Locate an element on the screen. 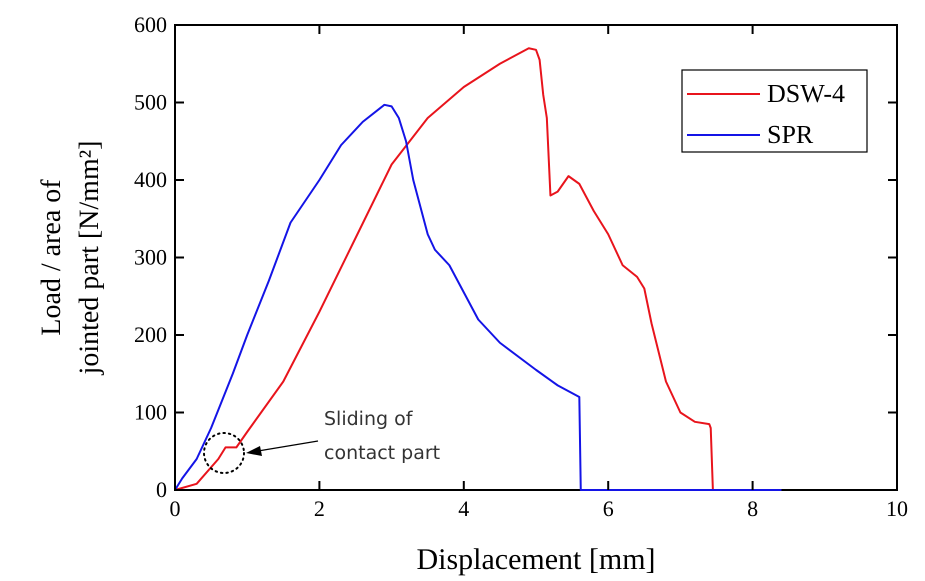  x-tick-label: 4 is located at coordinates (464, 508).